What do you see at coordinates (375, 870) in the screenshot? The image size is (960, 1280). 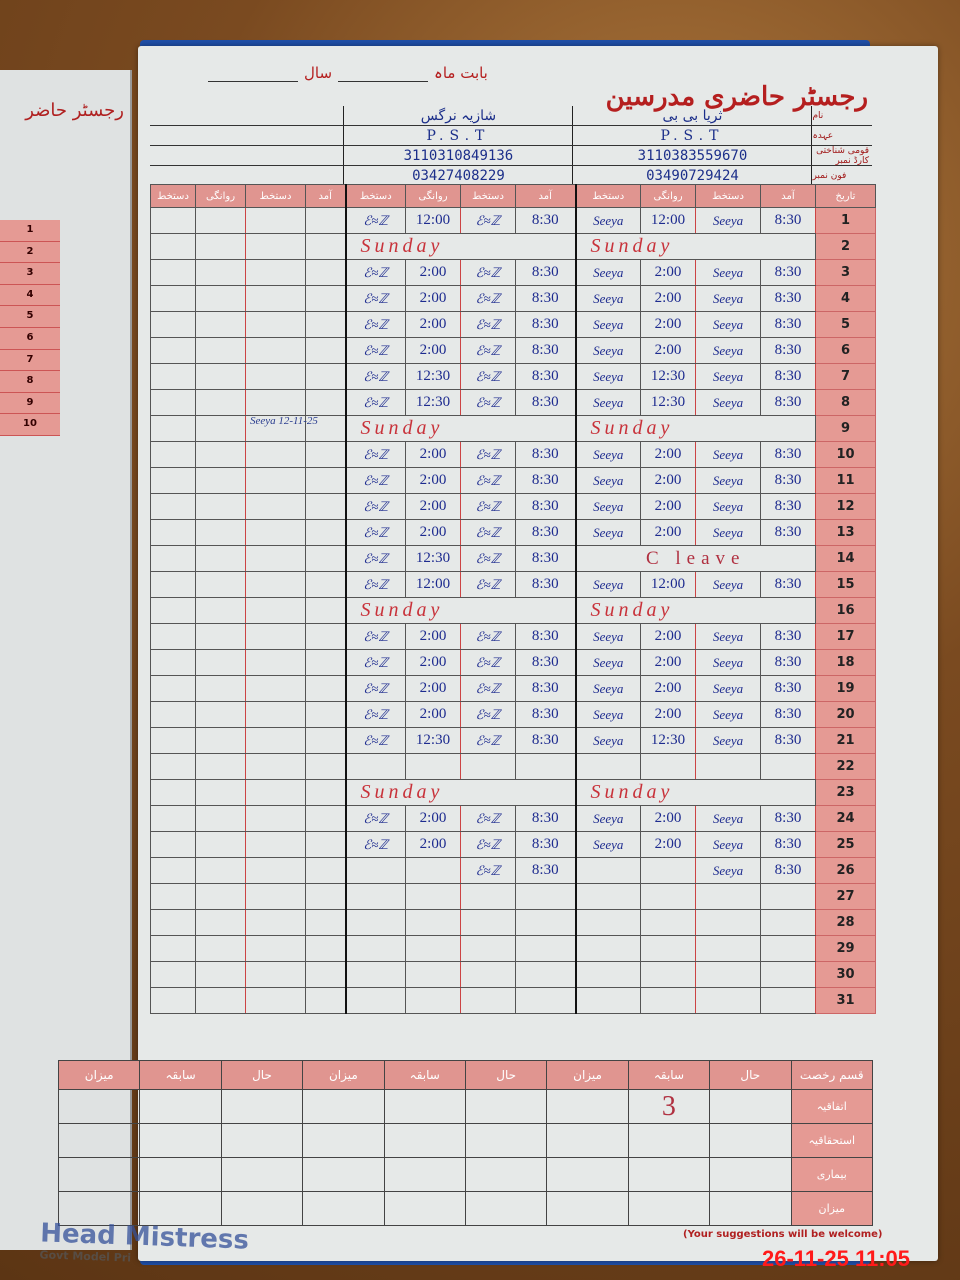 I see `departure-signature` at bounding box center [375, 870].